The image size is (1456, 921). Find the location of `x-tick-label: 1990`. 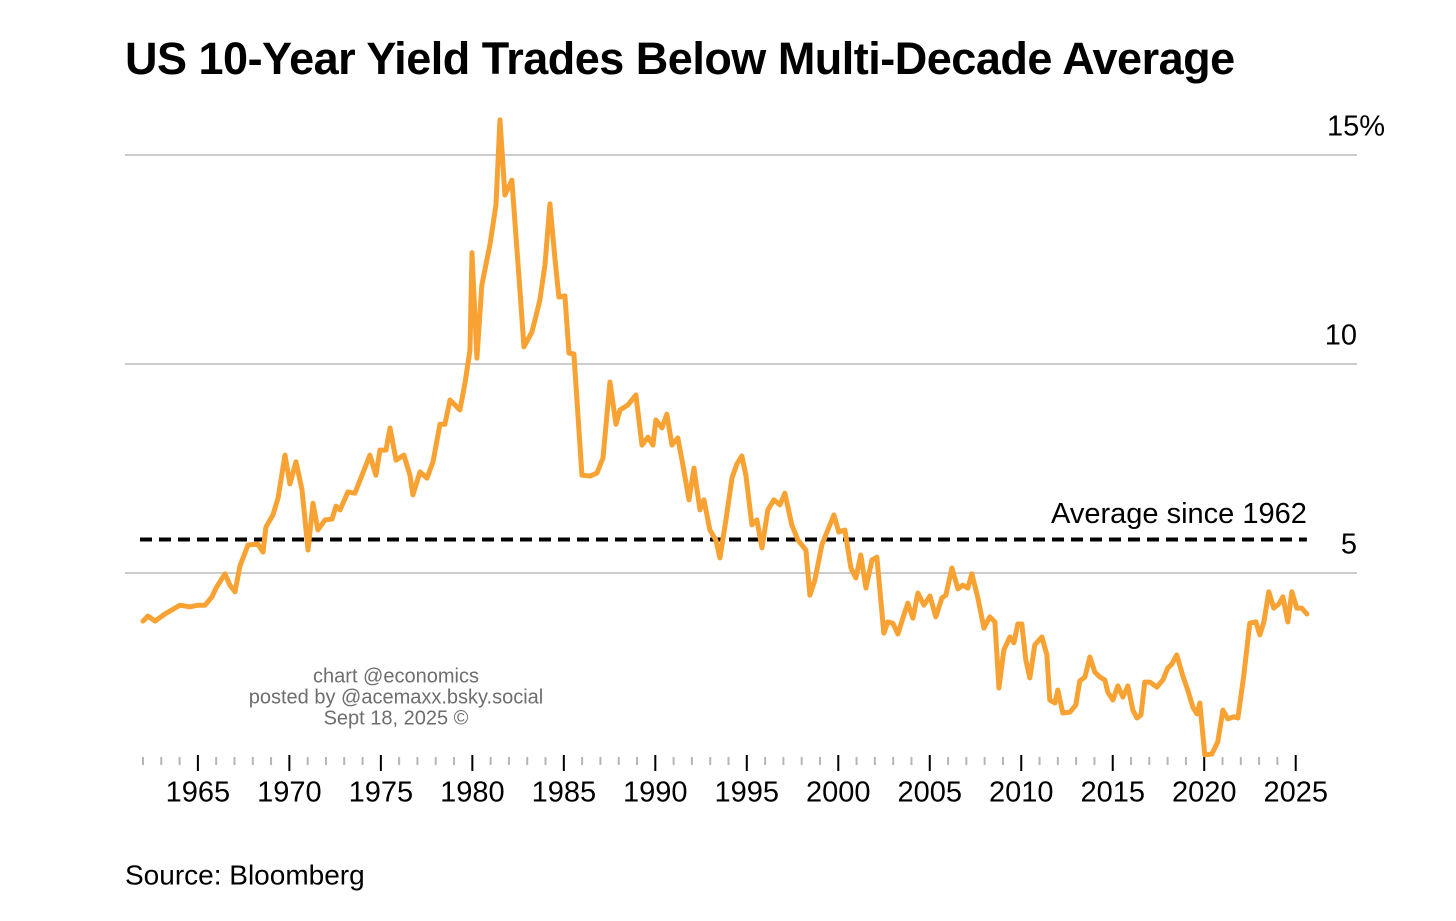

x-tick-label: 1990 is located at coordinates (655, 793).